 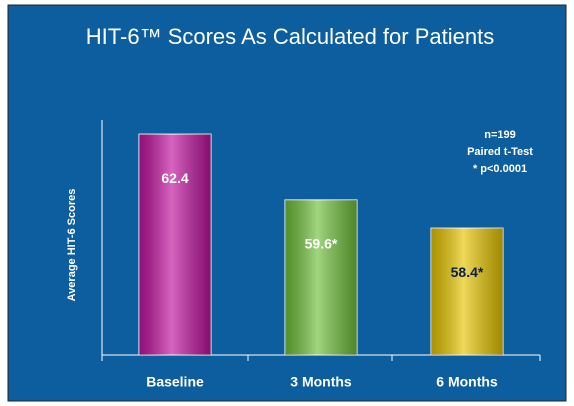 I want to click on annotation: * p<0.0001, so click(x=500, y=169).